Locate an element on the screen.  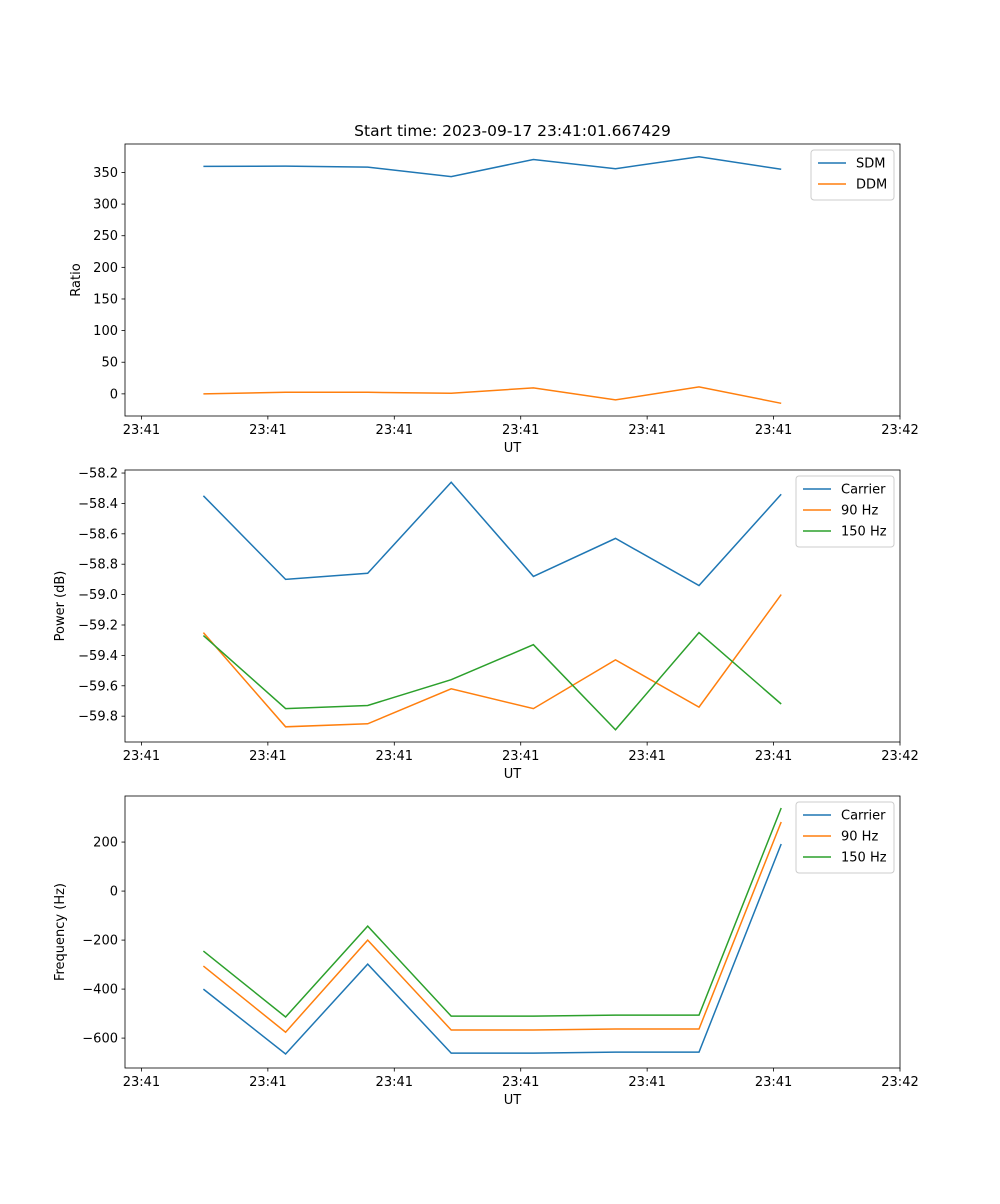
series-line-sdm is located at coordinates (492, 166).